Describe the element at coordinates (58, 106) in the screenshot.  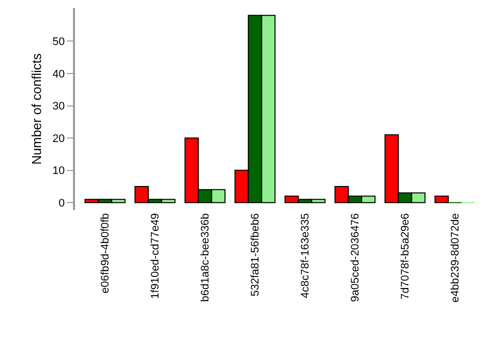
I see `y-tick-label: 30` at that location.